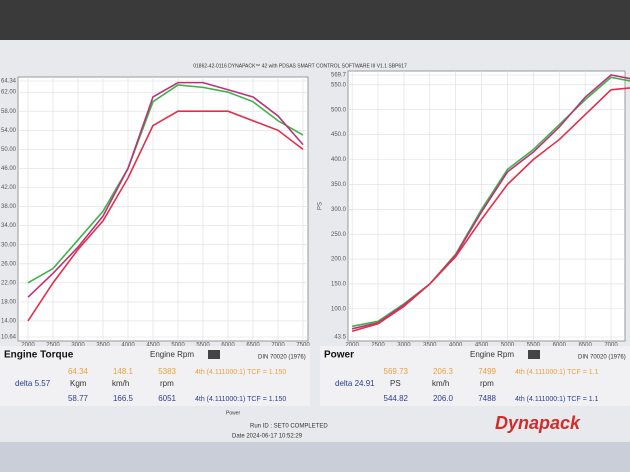 The width and height of the screenshot is (630, 472). What do you see at coordinates (9, 150) in the screenshot?
I see `y-tick-label: 50.00` at bounding box center [9, 150].